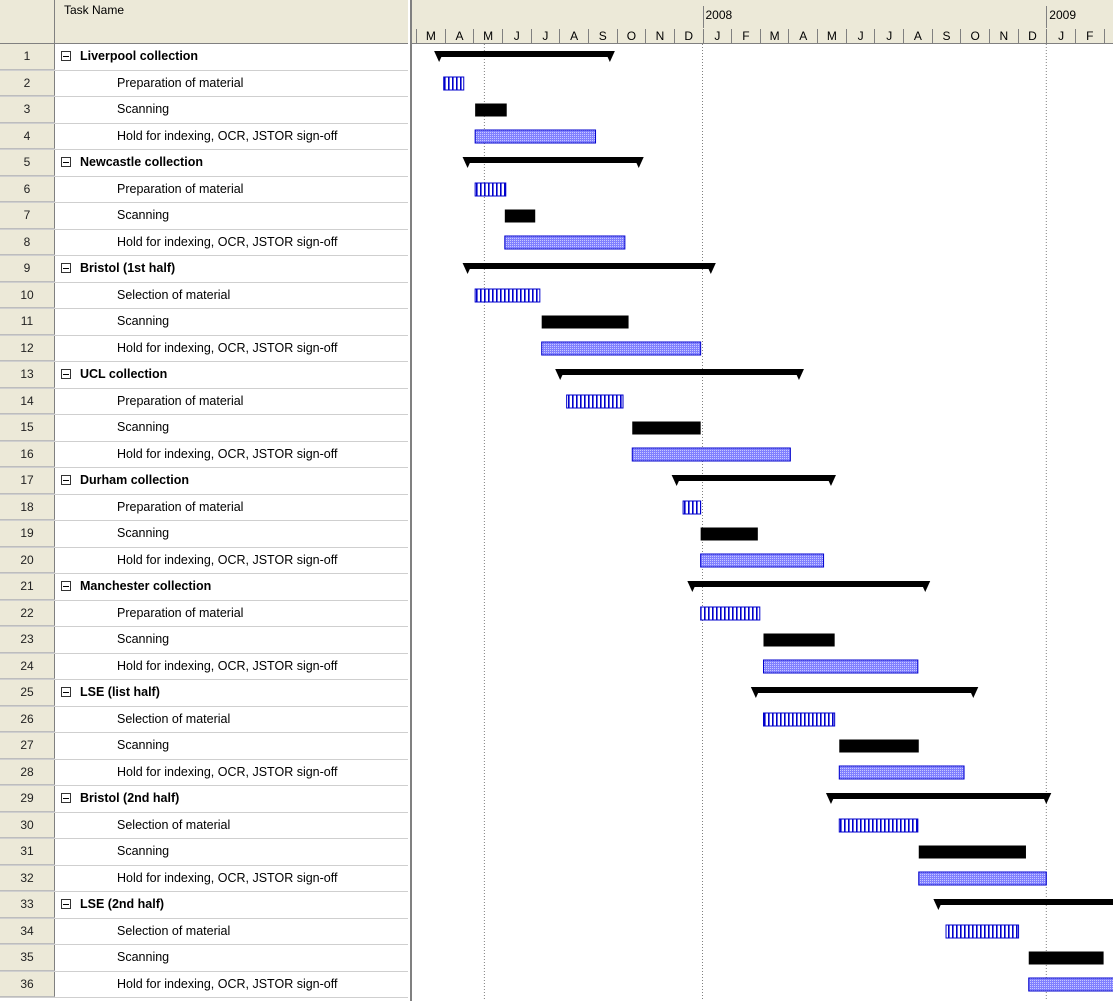  Describe the element at coordinates (27, 746) in the screenshot. I see `task-id: 27` at that location.